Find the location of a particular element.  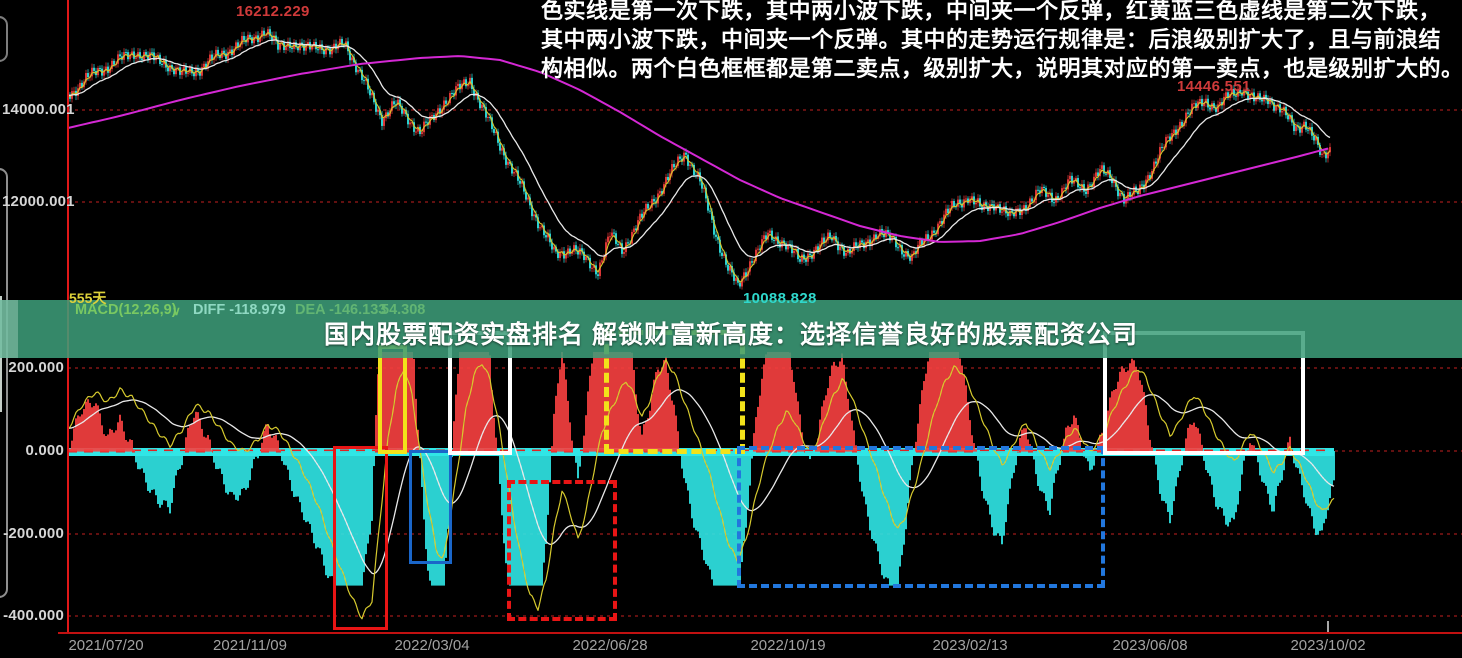

price-high-label: 16212.229 is located at coordinates (273, 11).